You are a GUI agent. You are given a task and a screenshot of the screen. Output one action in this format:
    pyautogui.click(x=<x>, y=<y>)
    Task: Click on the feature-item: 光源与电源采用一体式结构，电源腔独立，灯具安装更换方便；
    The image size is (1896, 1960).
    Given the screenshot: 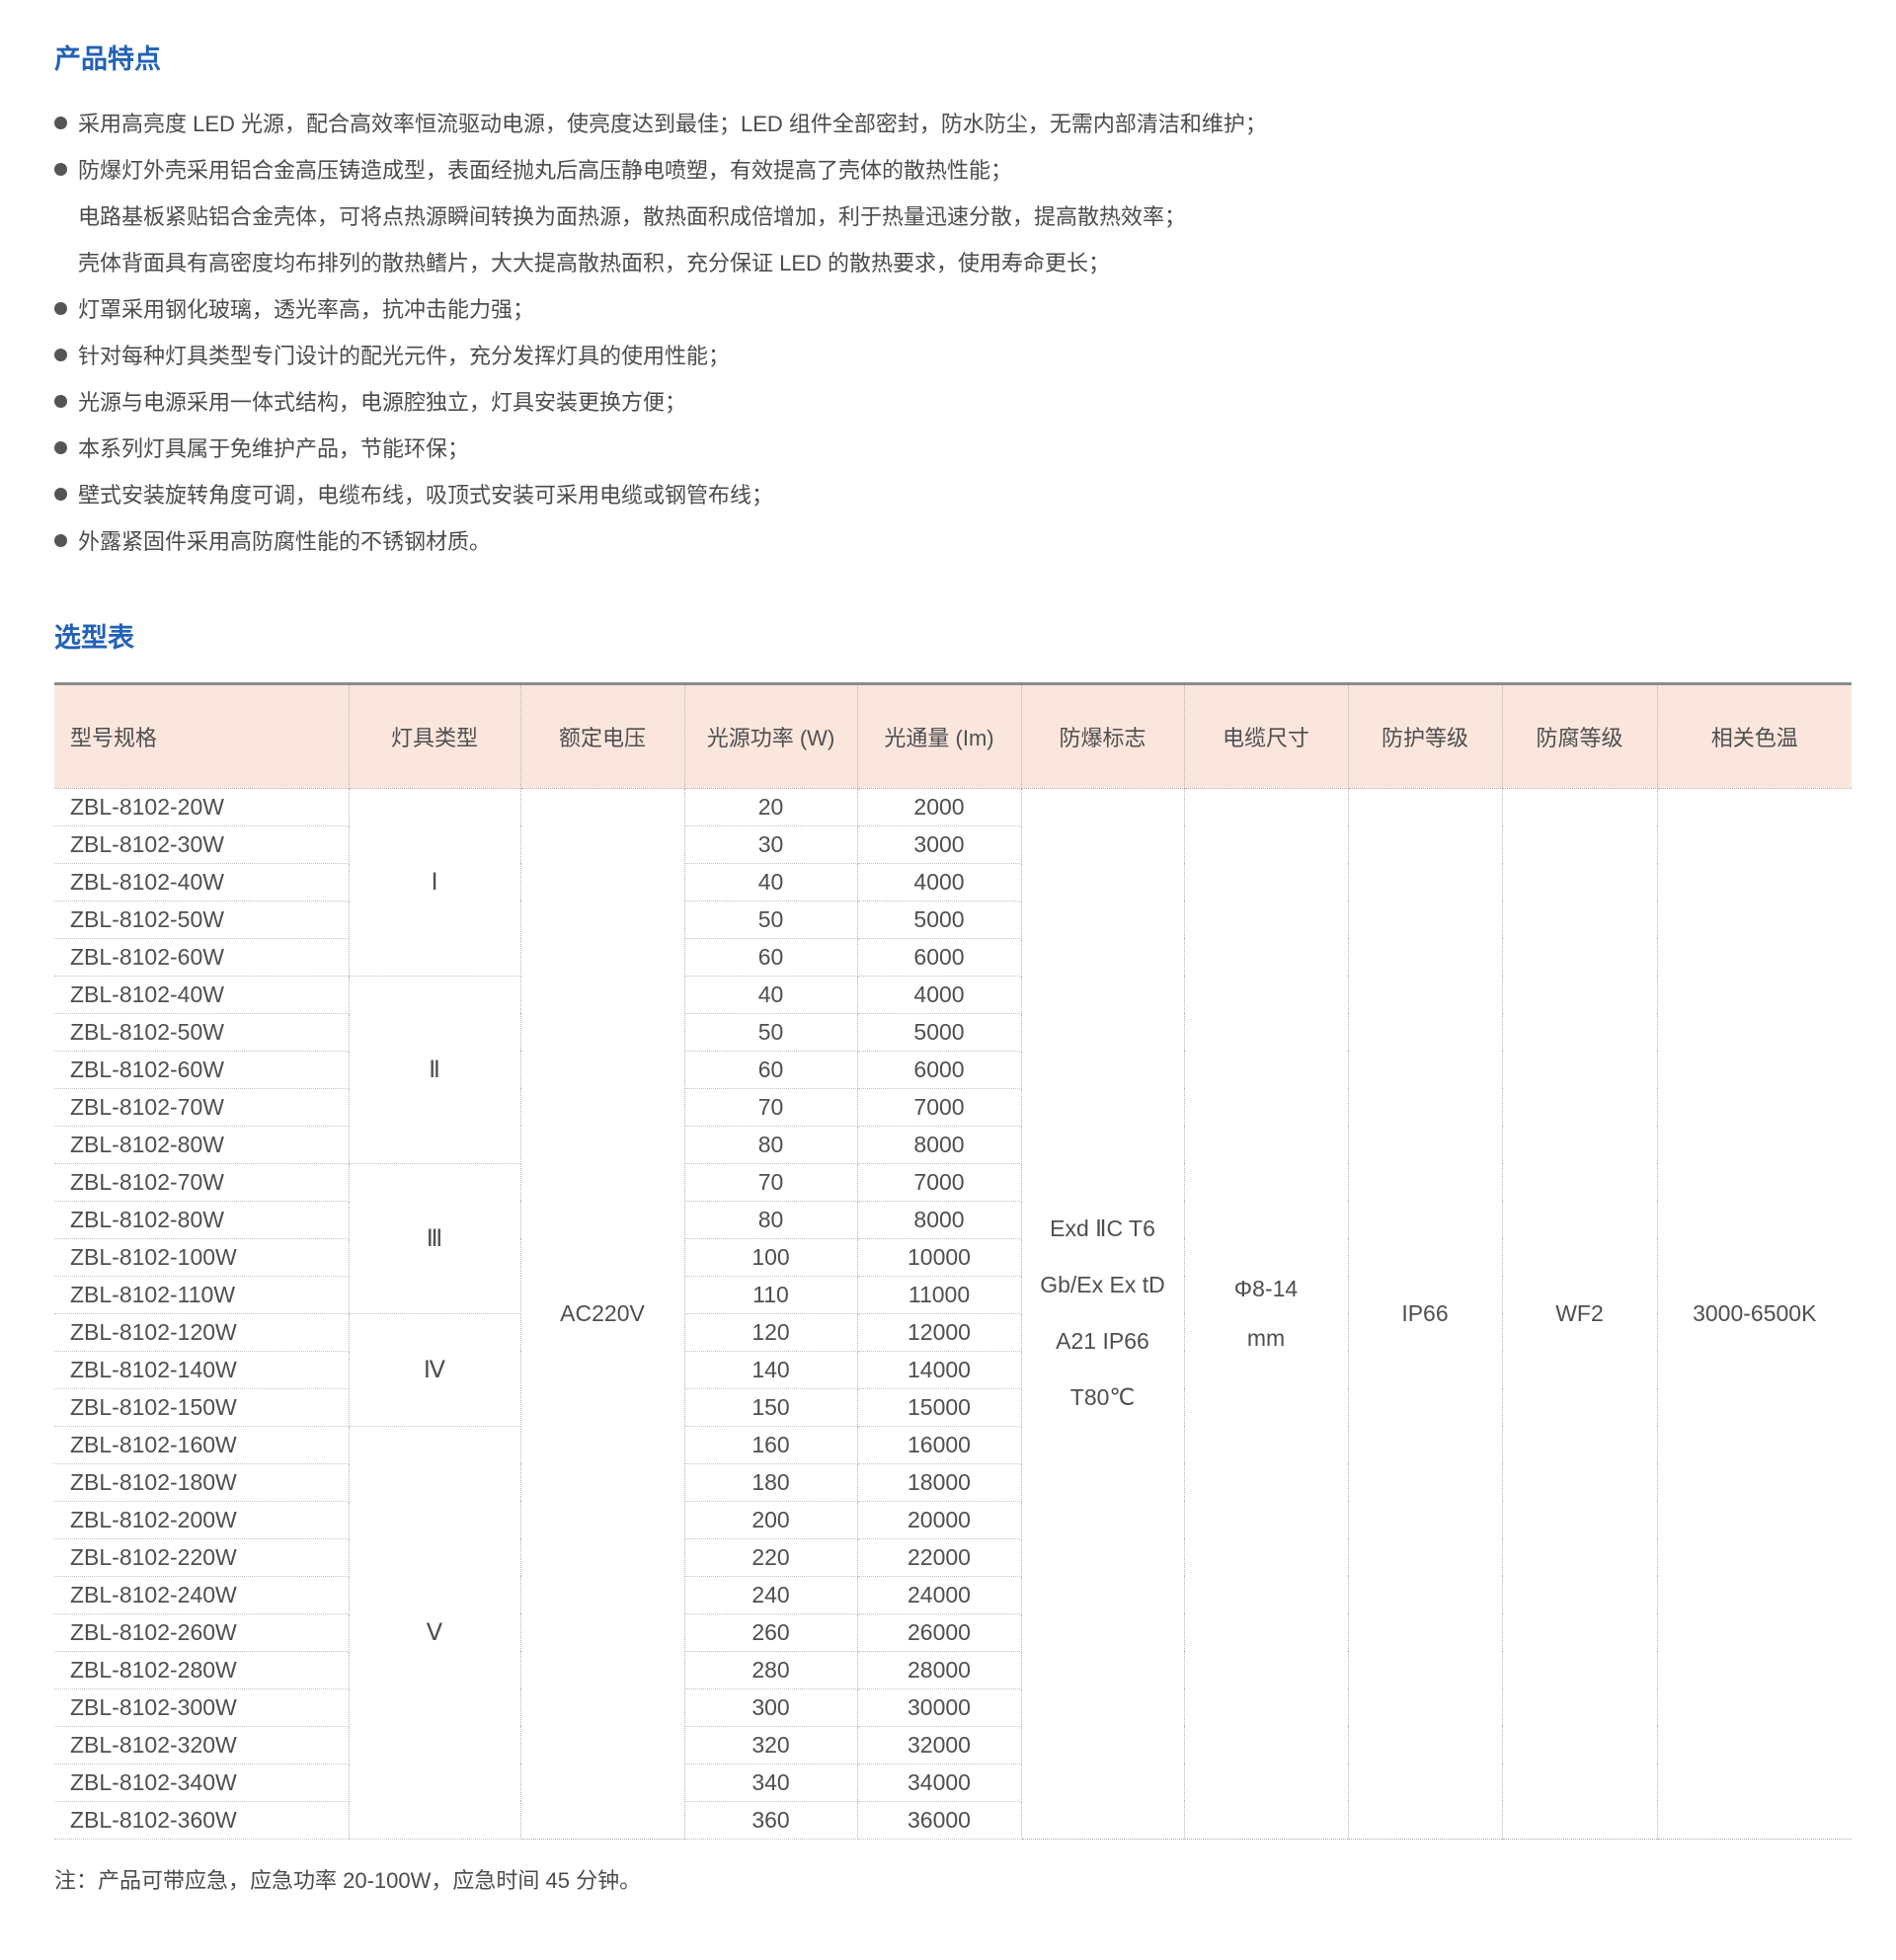 What is the action you would take?
    pyautogui.click(x=953, y=402)
    